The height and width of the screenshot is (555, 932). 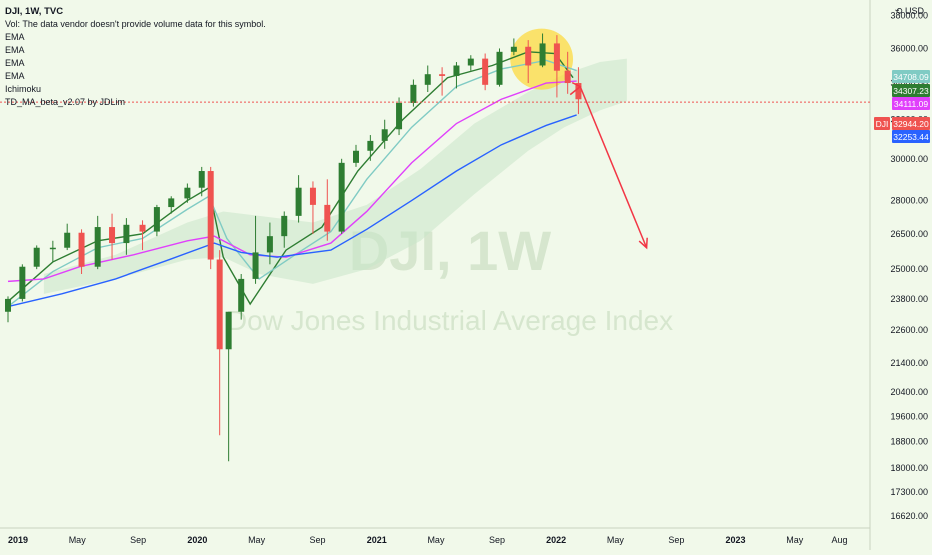 What do you see at coordinates (909, 392) in the screenshot?
I see `y-tick-label: 20400.00` at bounding box center [909, 392].